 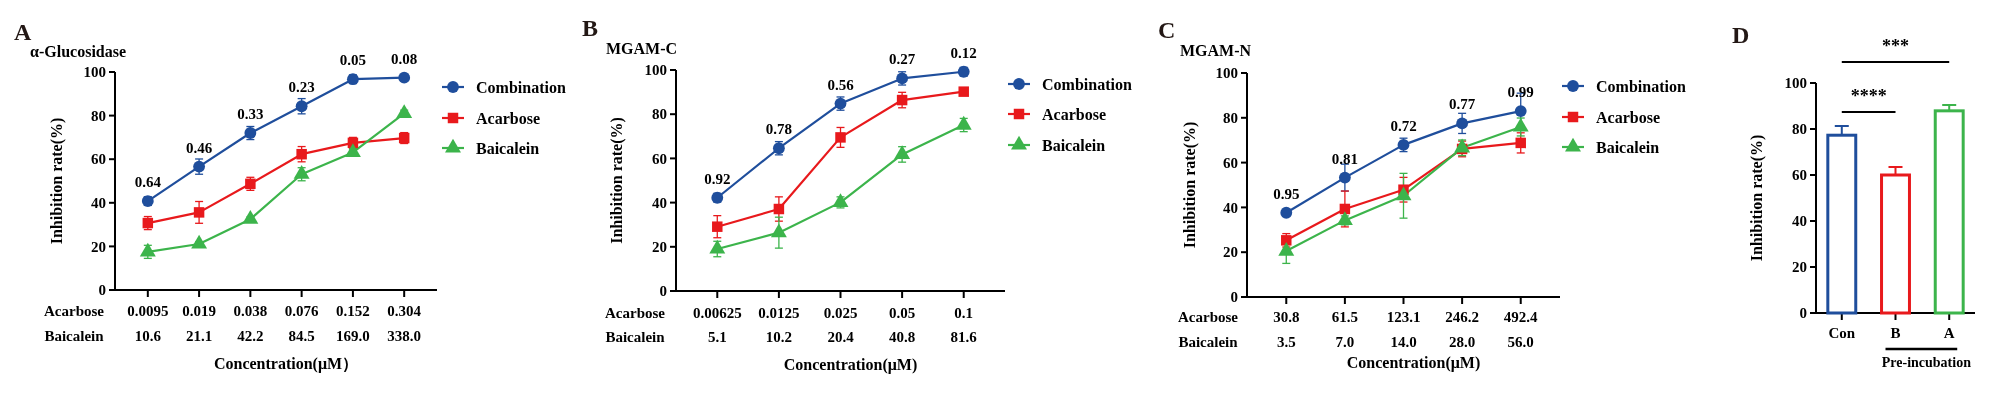 I want to click on x-tick-label: 123.1 14.0, so click(x=1403, y=329).